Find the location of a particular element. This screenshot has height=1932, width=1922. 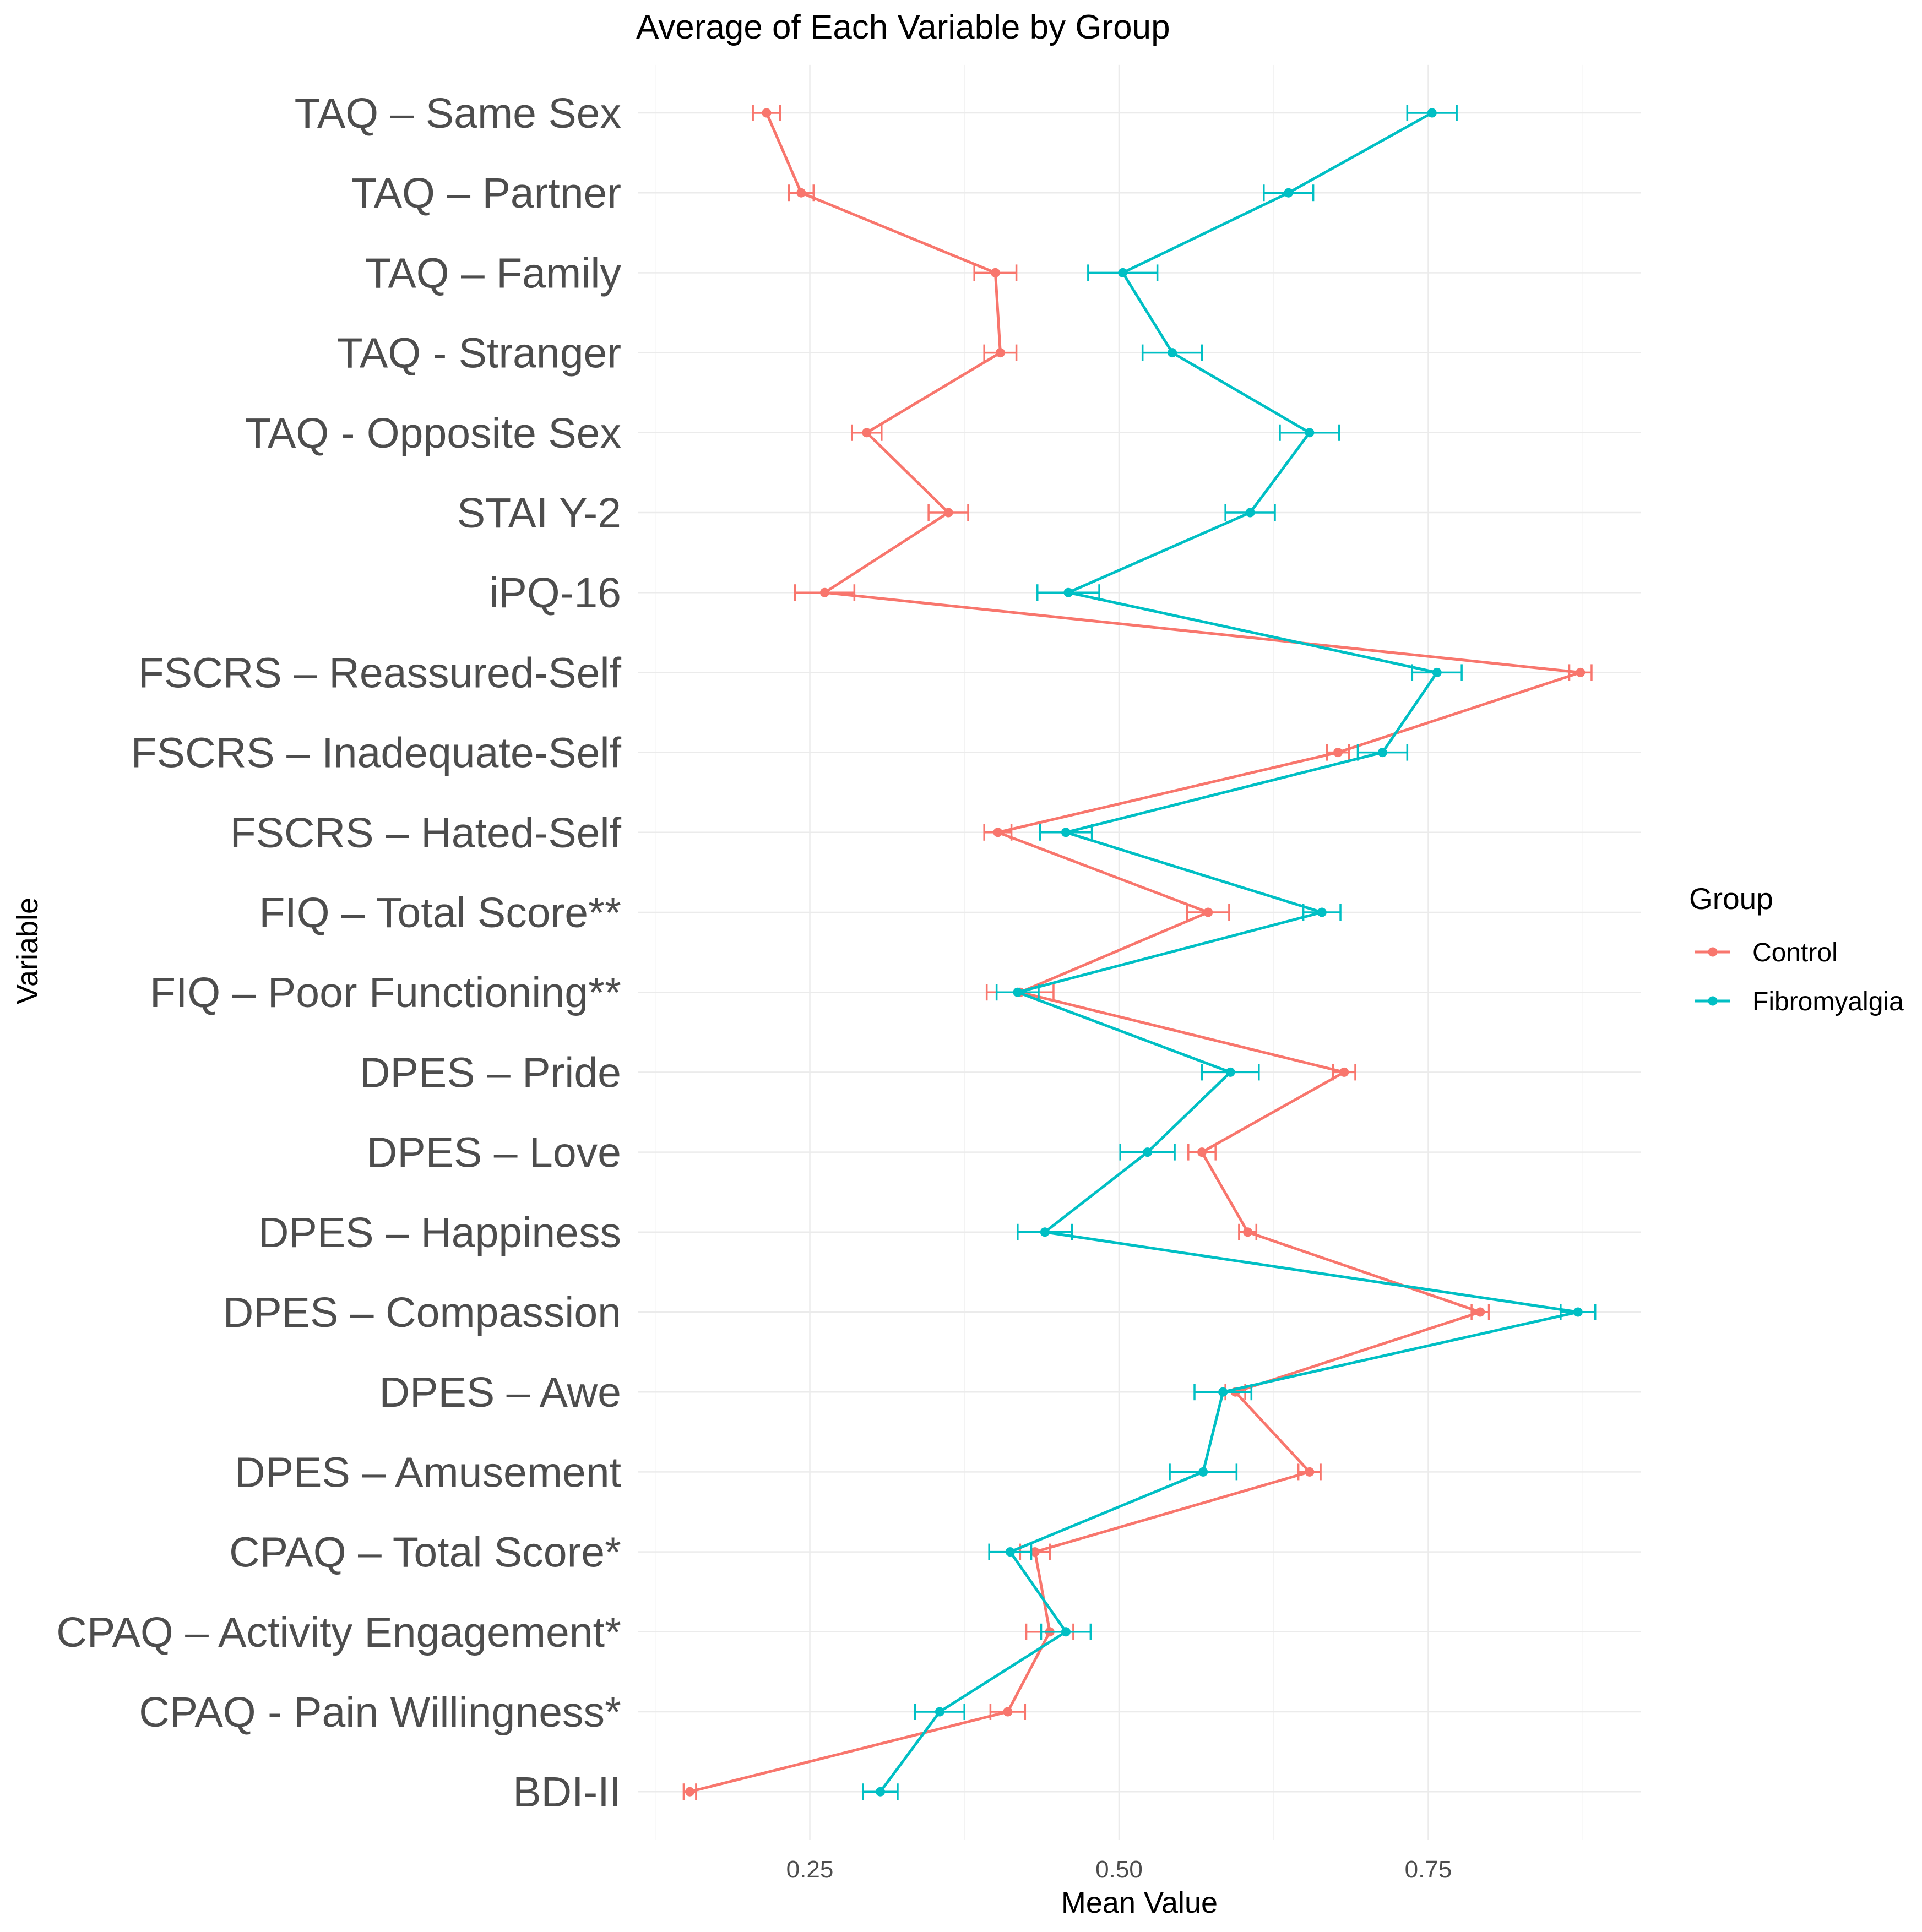

y-tick-label: DPES – Awe is located at coordinates (500, 1392).